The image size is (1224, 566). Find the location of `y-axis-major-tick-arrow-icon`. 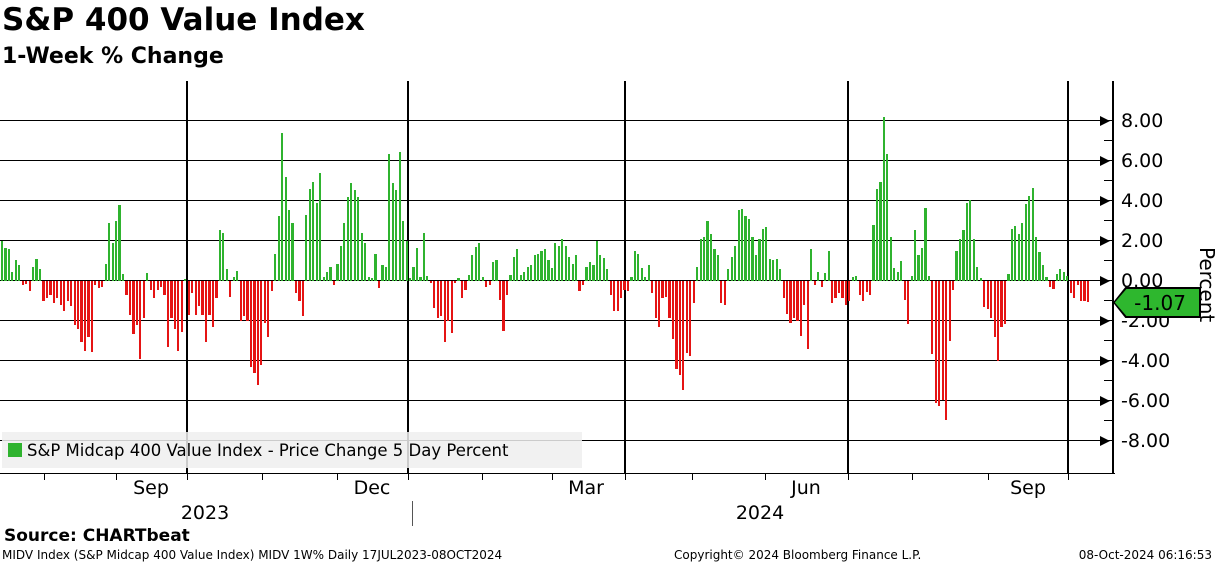

y-axis-major-tick-arrow-icon is located at coordinates (1105, 400).